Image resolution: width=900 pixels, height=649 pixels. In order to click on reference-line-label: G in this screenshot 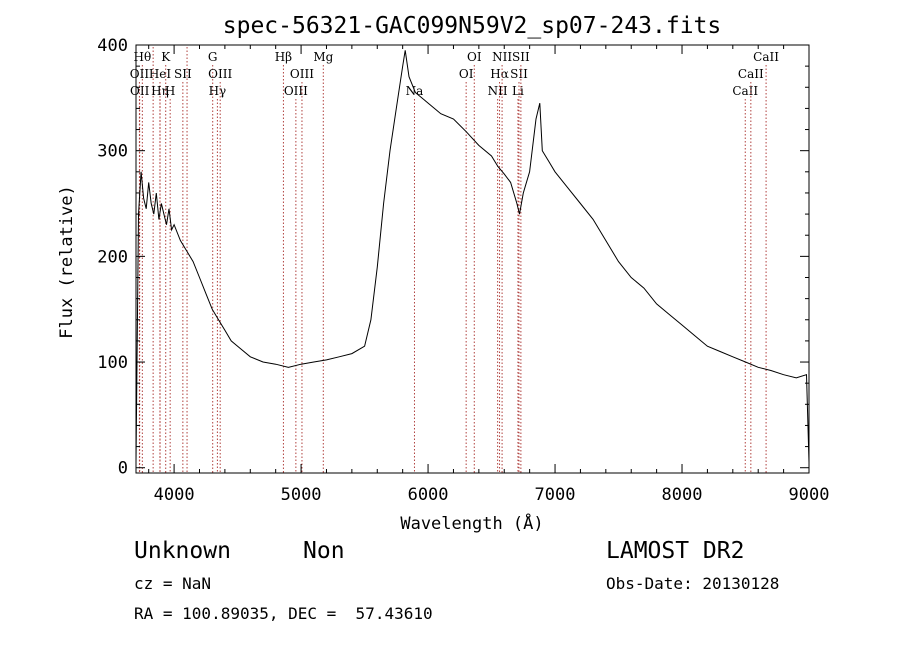, I will do `click(213, 57)`.